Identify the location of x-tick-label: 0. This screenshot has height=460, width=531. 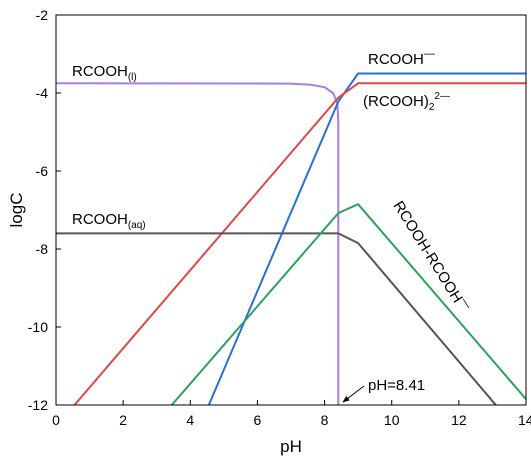
(56, 420).